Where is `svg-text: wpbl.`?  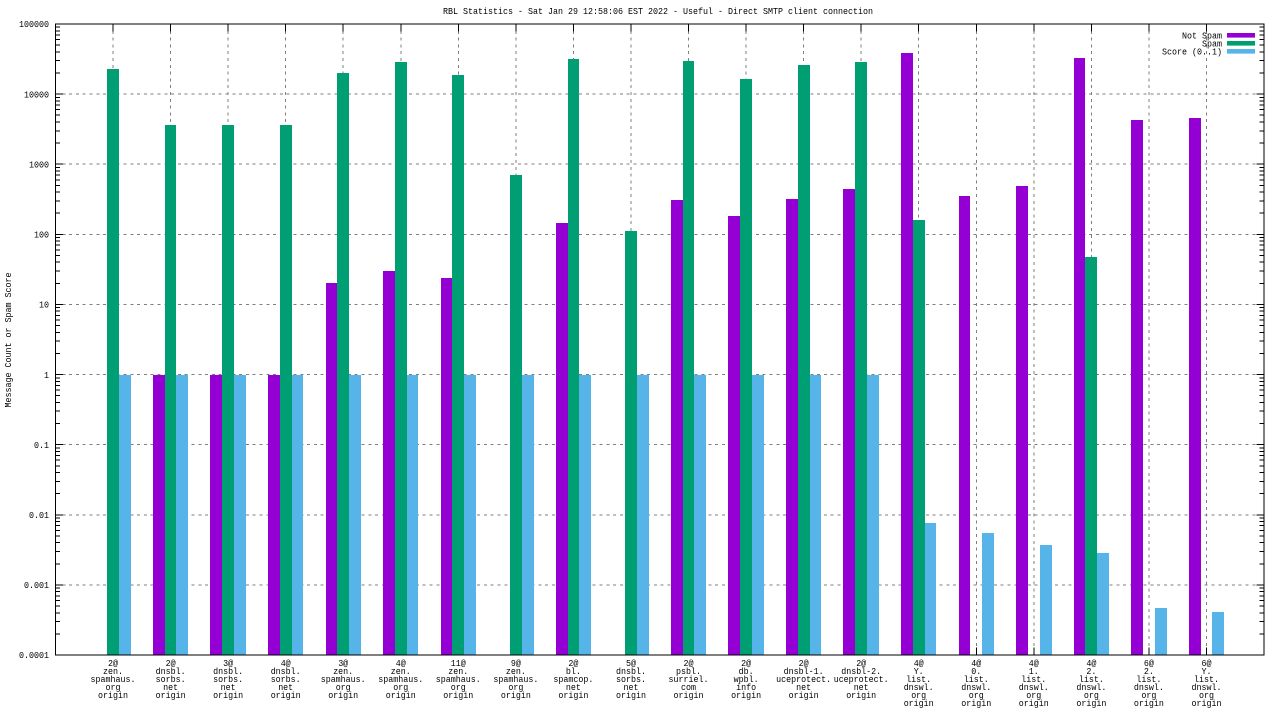
svg-text: wpbl. is located at coordinates (746, 679).